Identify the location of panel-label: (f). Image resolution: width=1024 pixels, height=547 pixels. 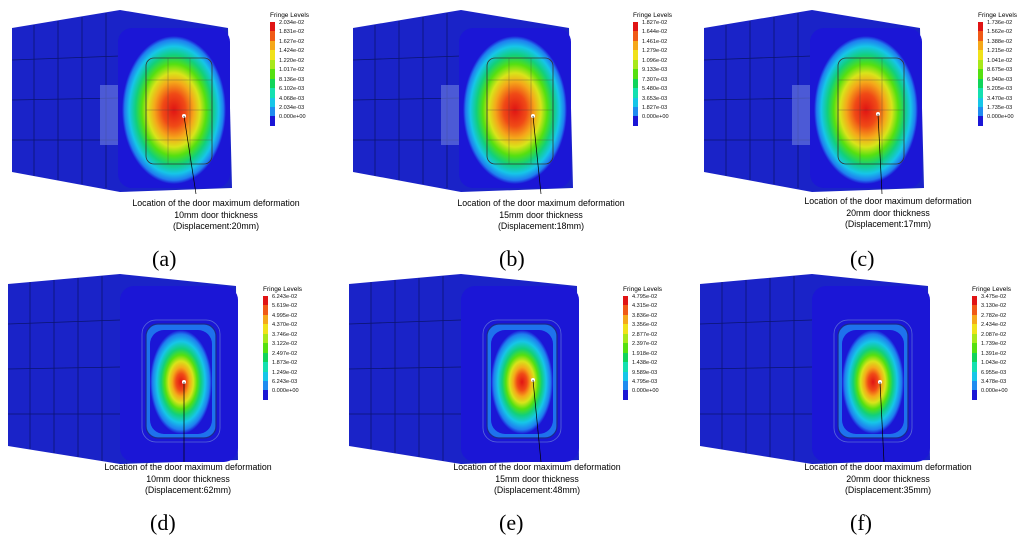
(861, 522).